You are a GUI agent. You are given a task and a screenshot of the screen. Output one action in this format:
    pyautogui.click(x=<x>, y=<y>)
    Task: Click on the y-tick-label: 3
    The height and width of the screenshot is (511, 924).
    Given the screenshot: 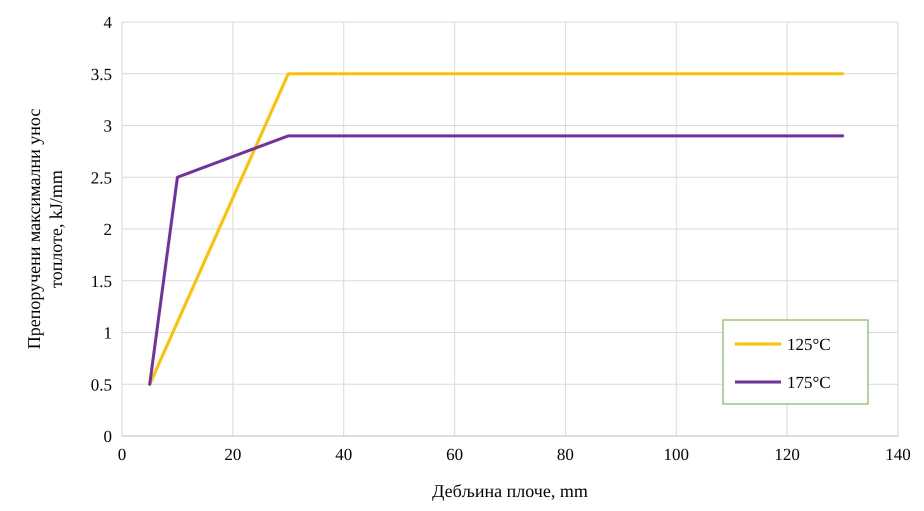 What is the action you would take?
    pyautogui.click(x=108, y=126)
    